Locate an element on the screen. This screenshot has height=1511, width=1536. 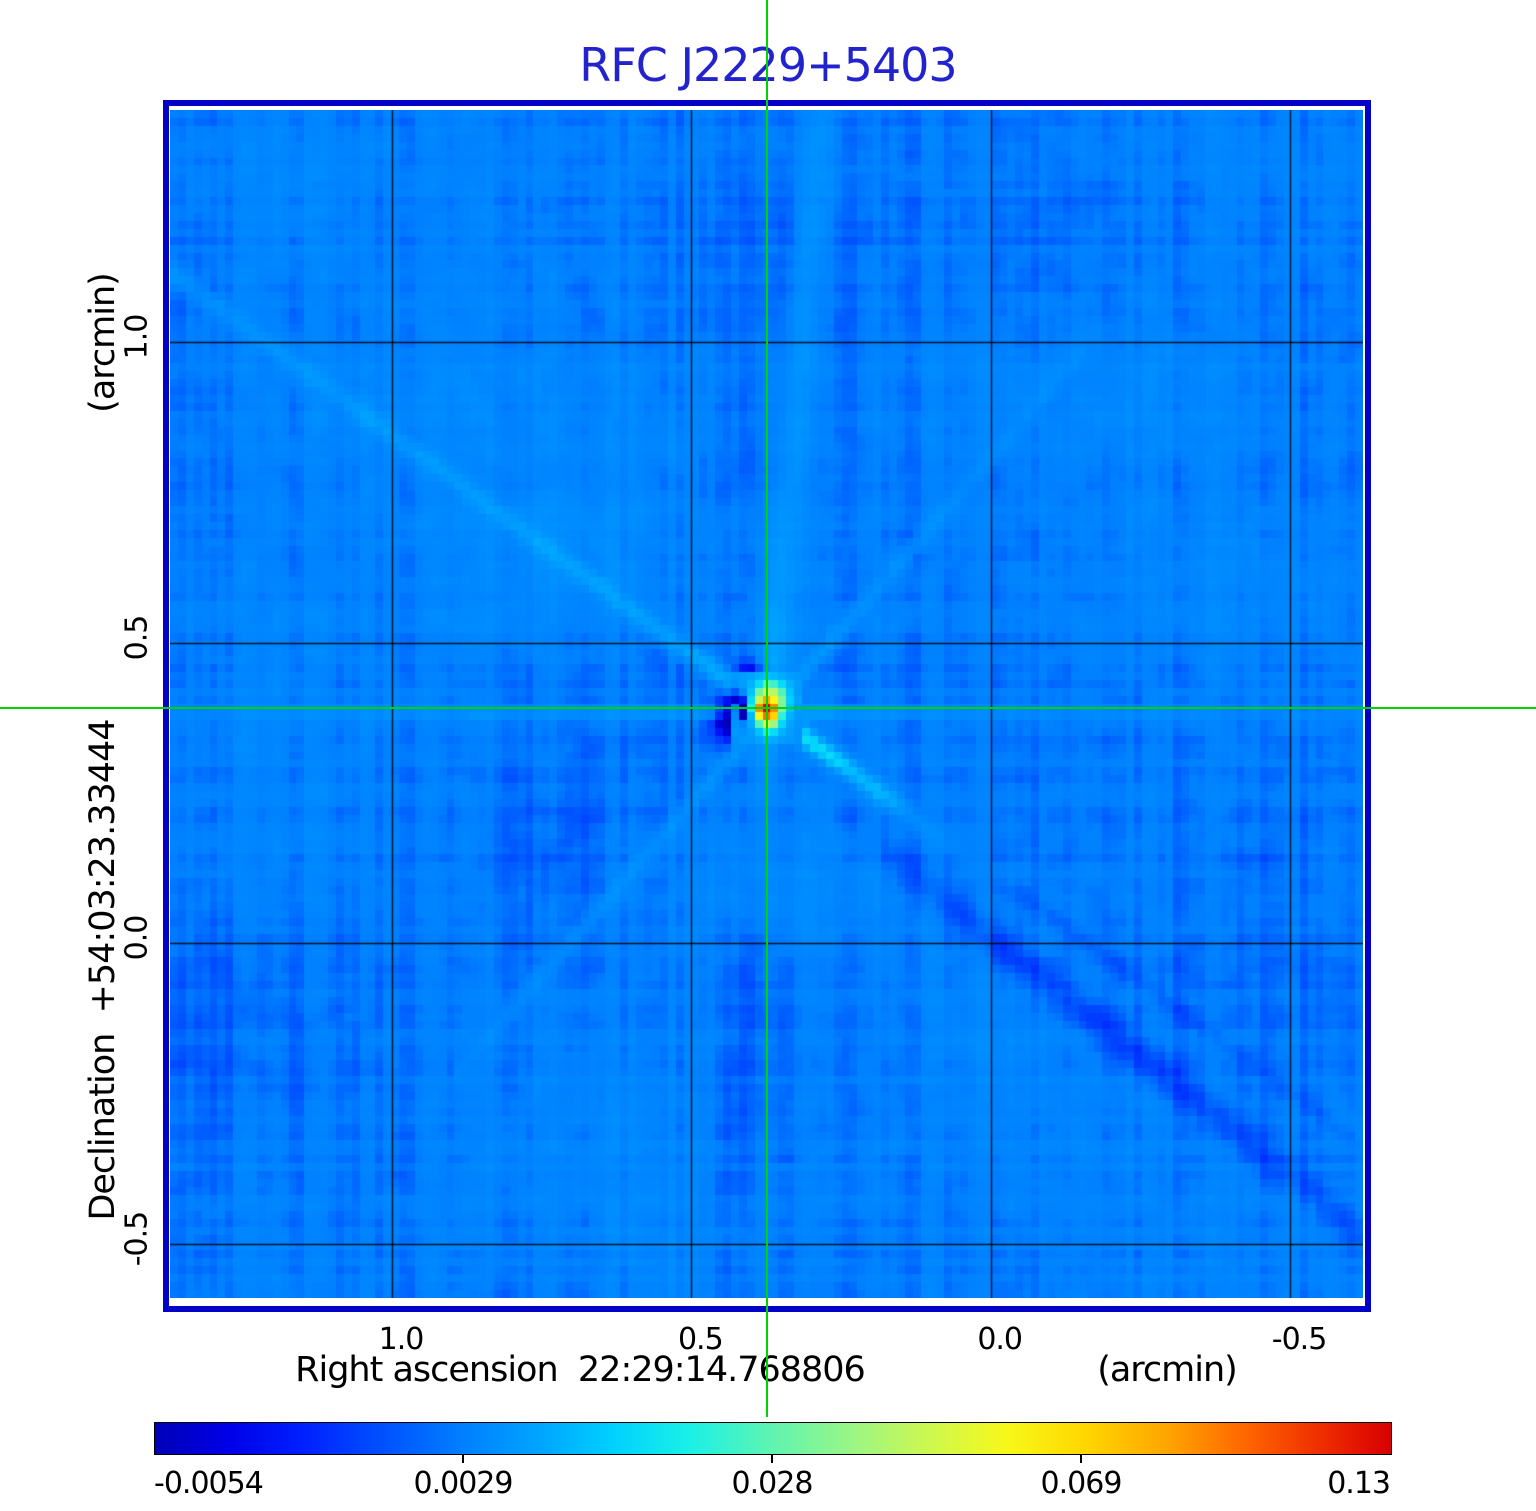
colorbar-label: 0.13 is located at coordinates (1359, 1483).